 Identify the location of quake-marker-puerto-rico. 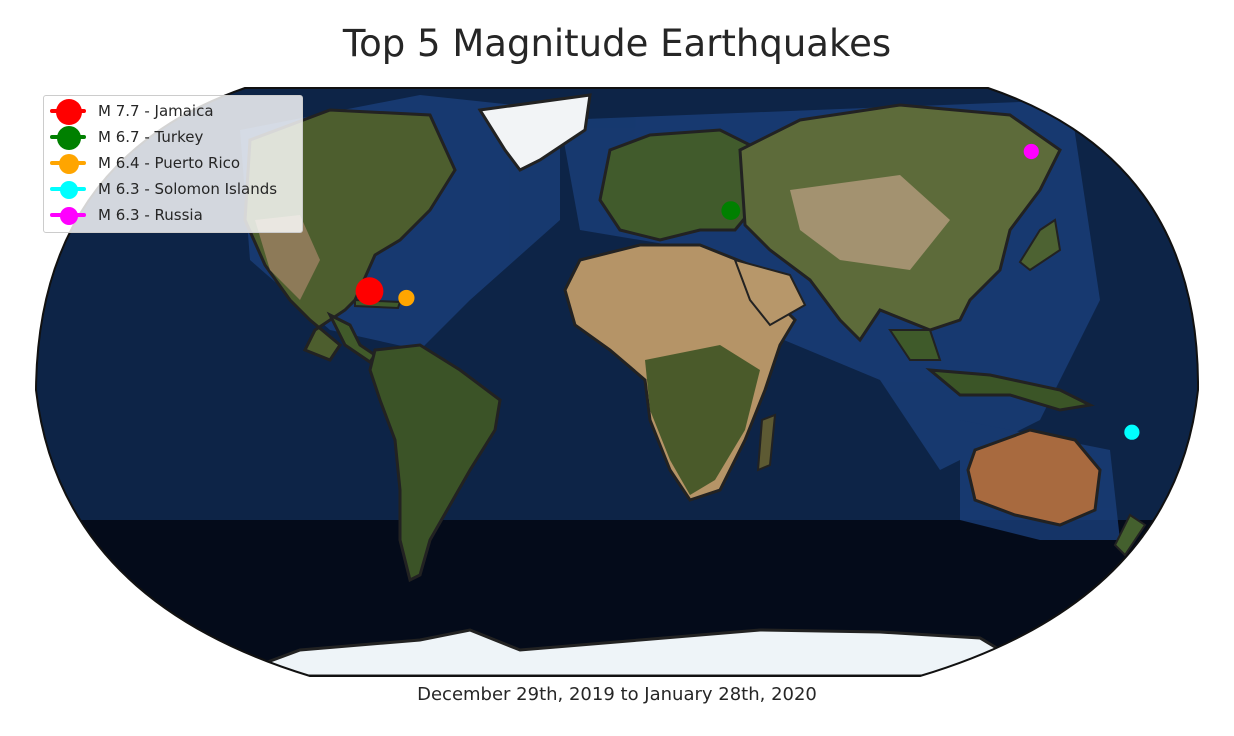
(406, 298).